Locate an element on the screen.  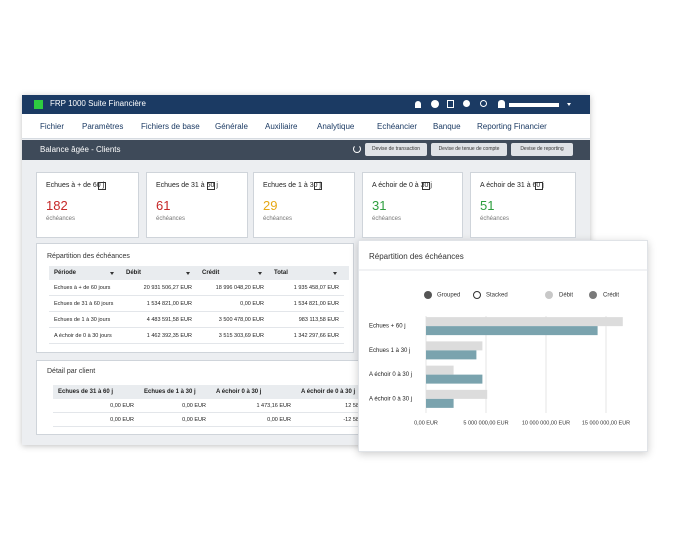
table-cell: Echues de 31 à 60 jours is located at coordinates (84, 304).